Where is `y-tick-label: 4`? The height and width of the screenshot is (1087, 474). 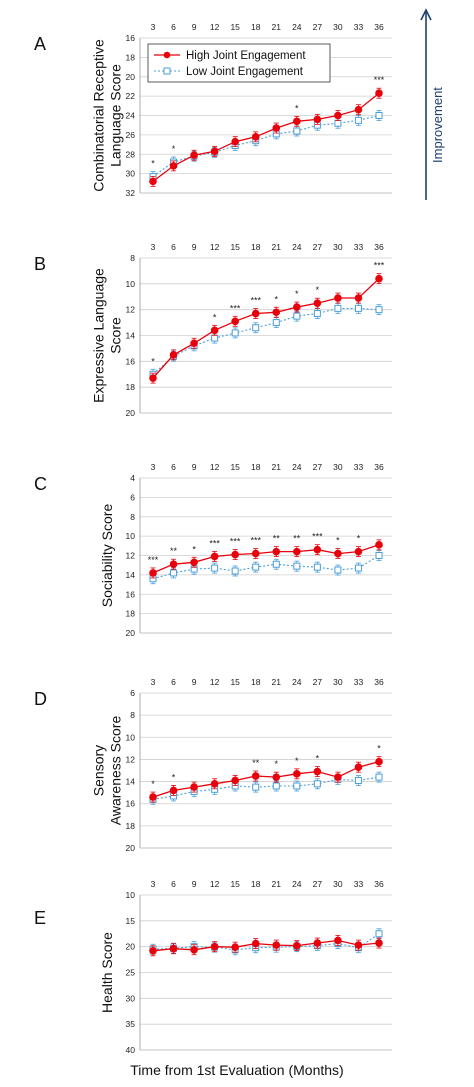
y-tick-label: 4 is located at coordinates (132, 478).